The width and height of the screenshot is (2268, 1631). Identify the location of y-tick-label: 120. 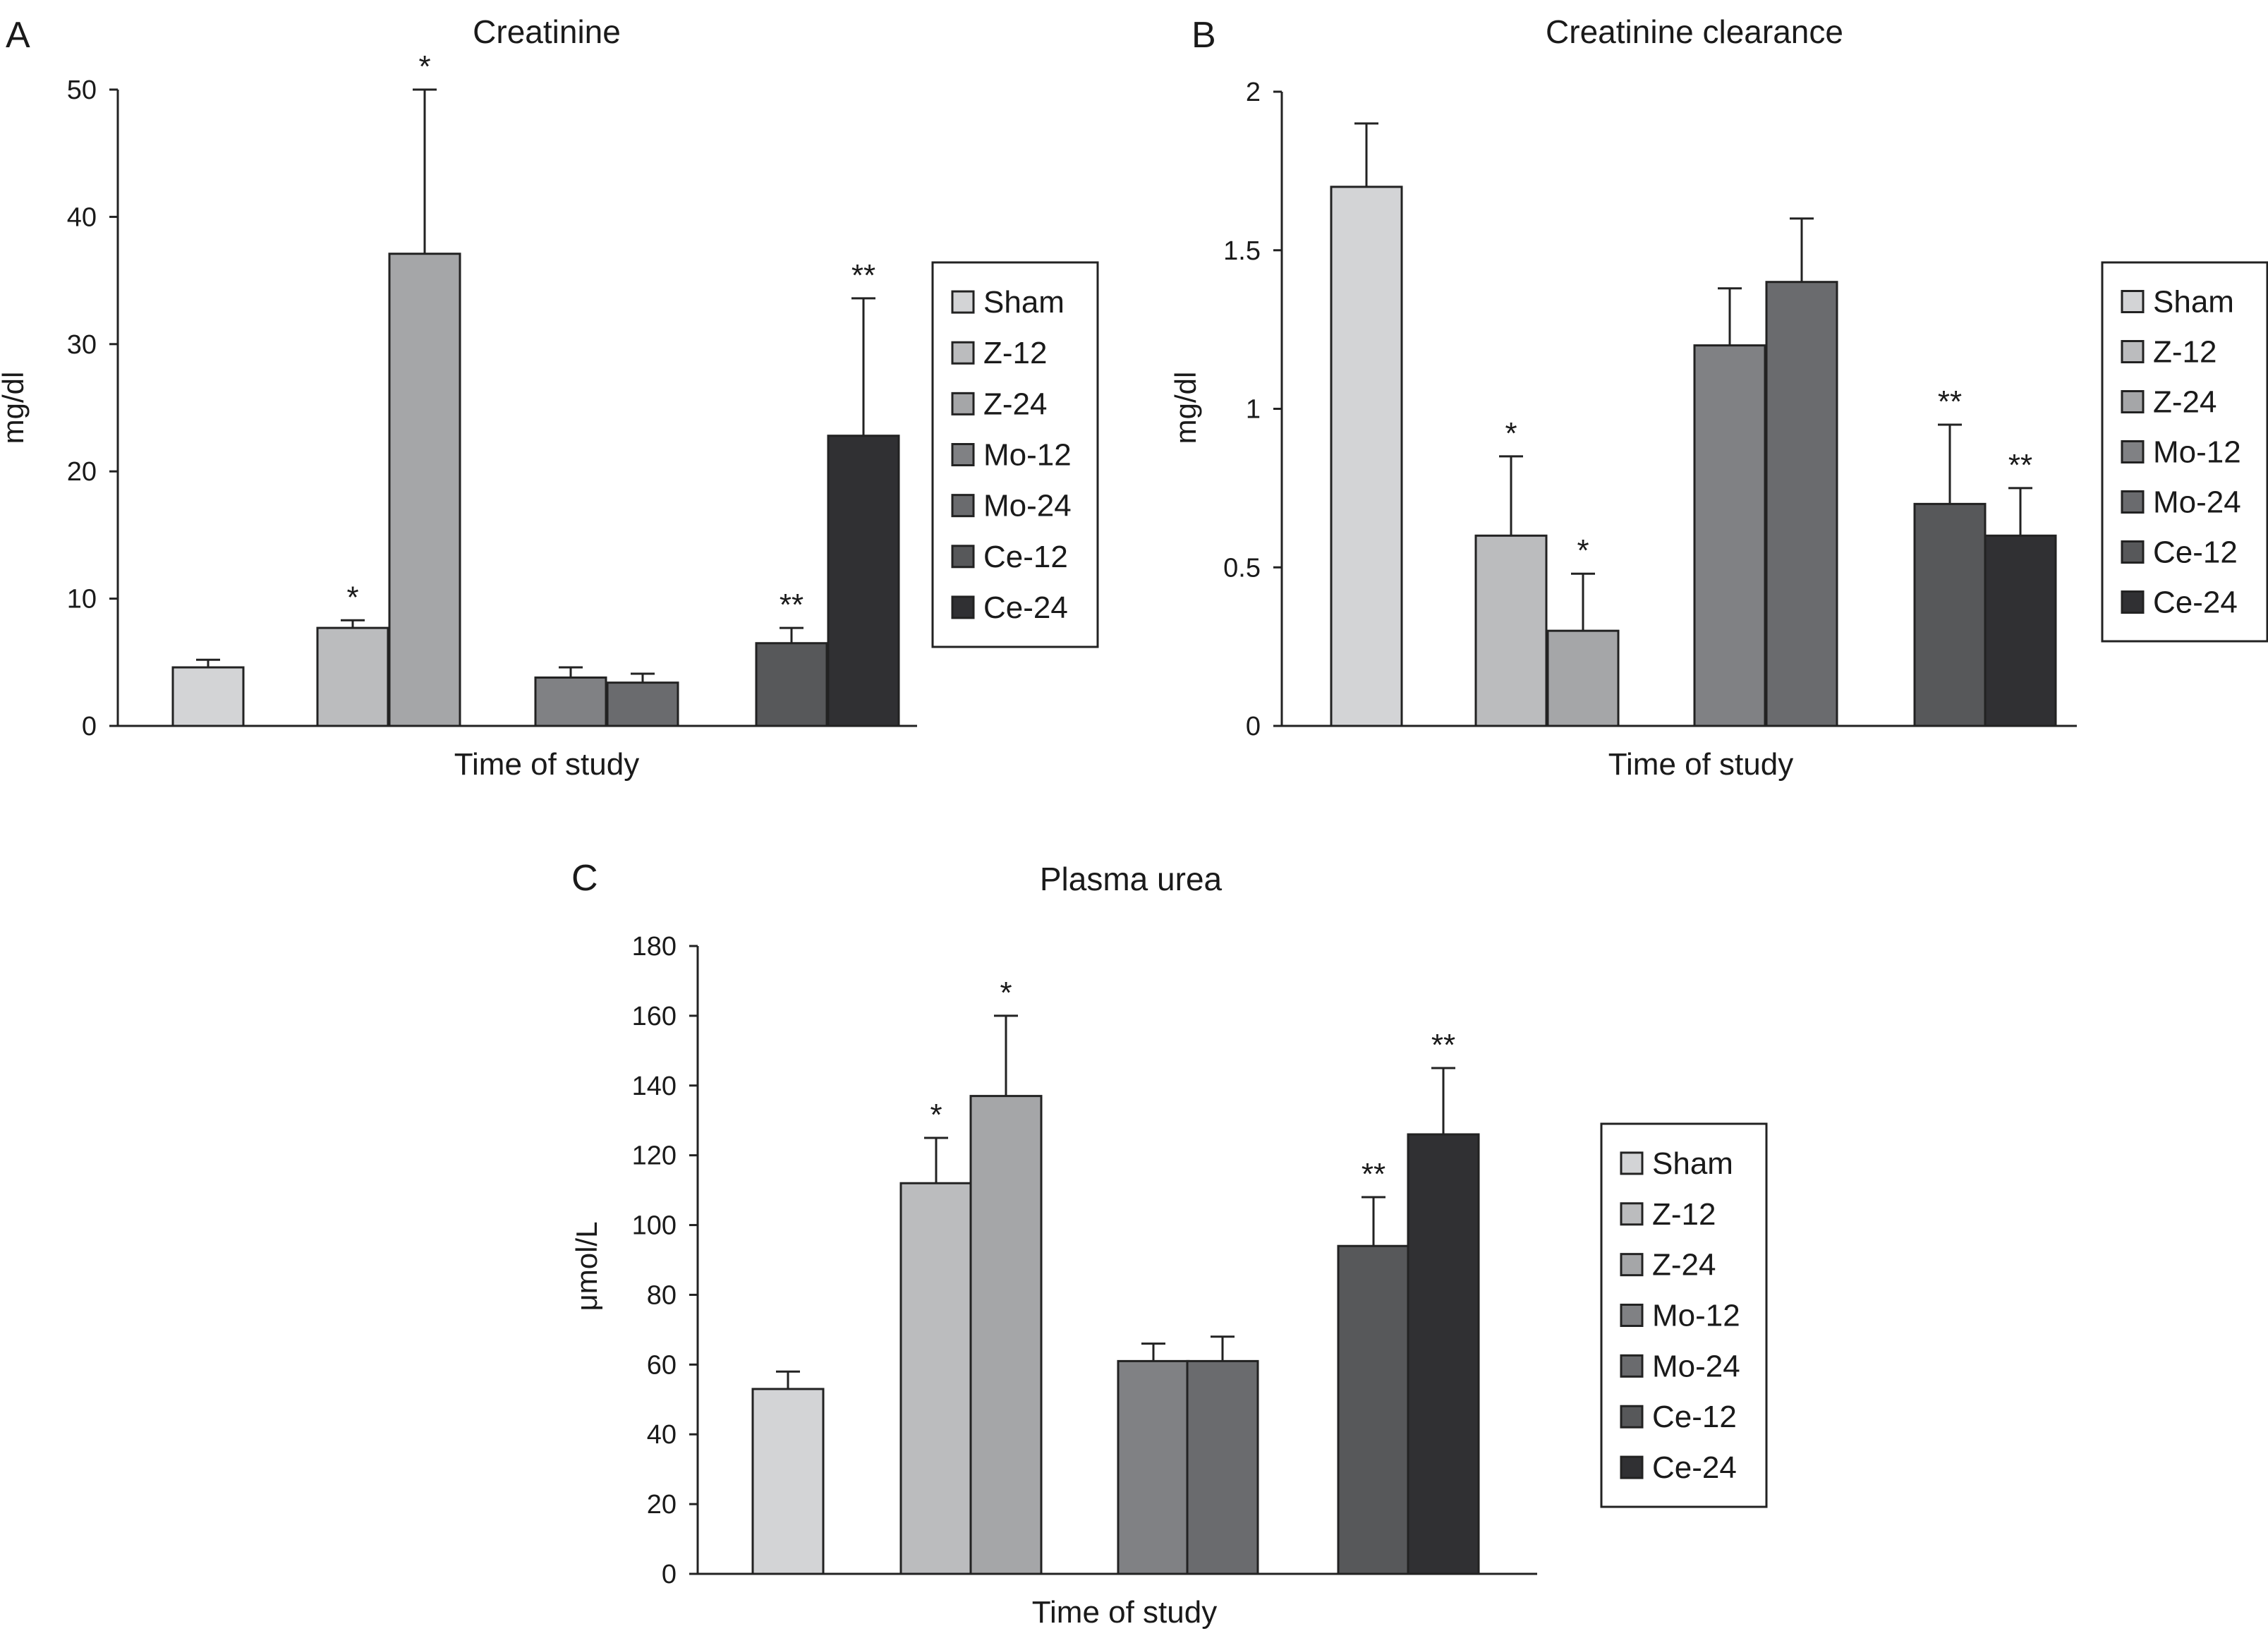
(654, 1156).